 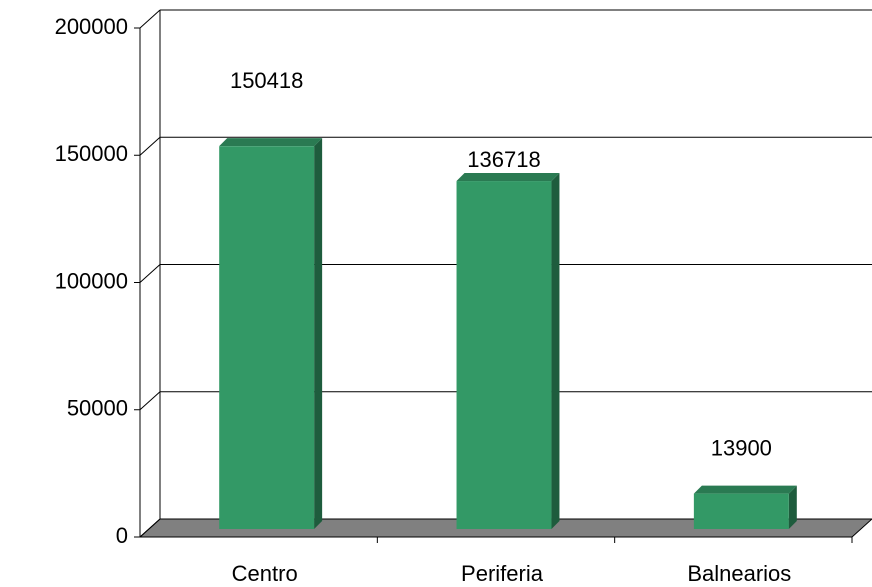 I want to click on y-tick-label: 100000, so click(x=91, y=280).